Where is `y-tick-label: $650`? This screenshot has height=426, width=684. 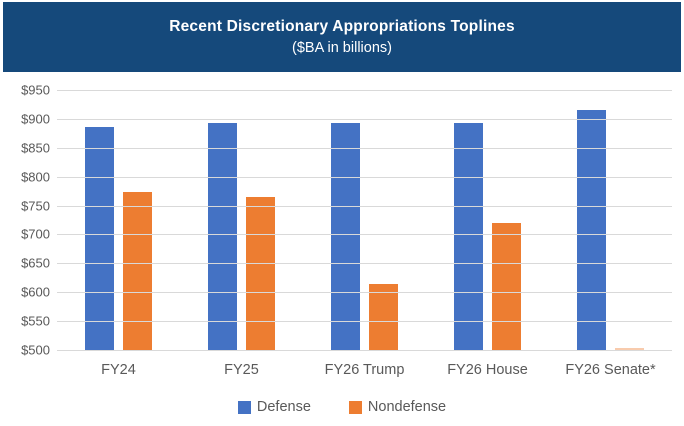 y-tick-label: $650 is located at coordinates (35, 263).